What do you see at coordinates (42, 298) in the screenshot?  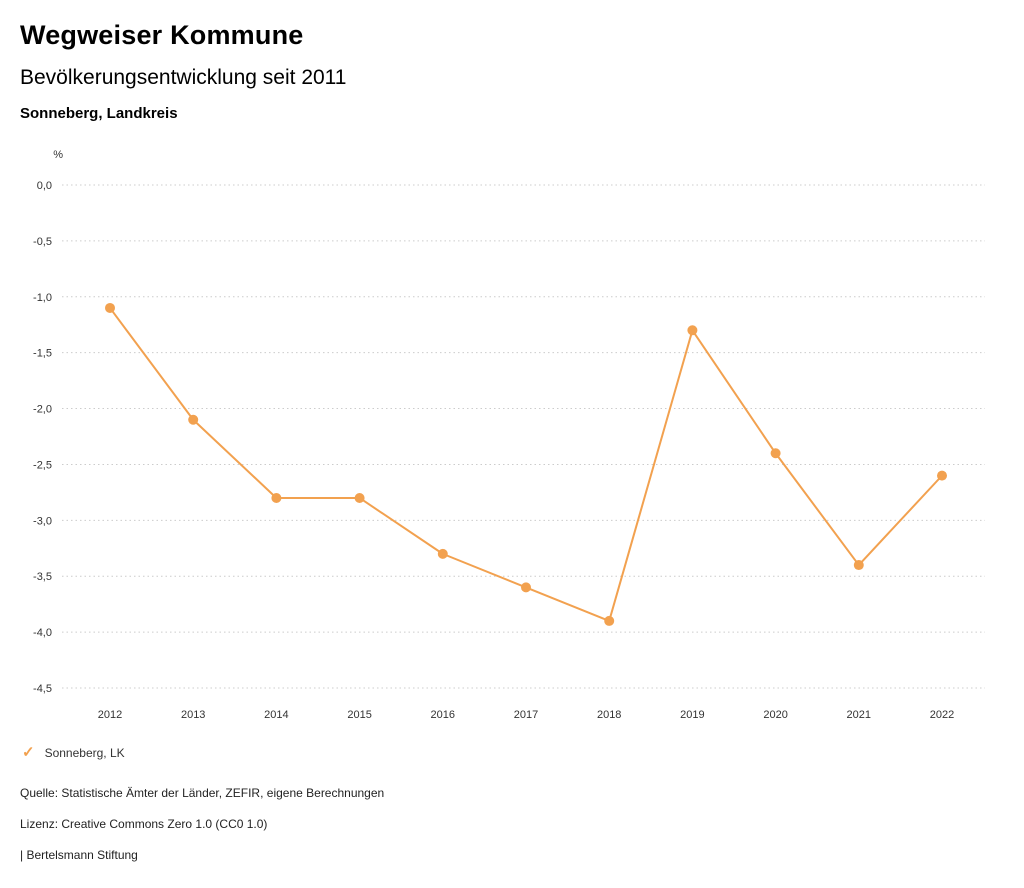 I see `y-tick-label: -1,0` at bounding box center [42, 298].